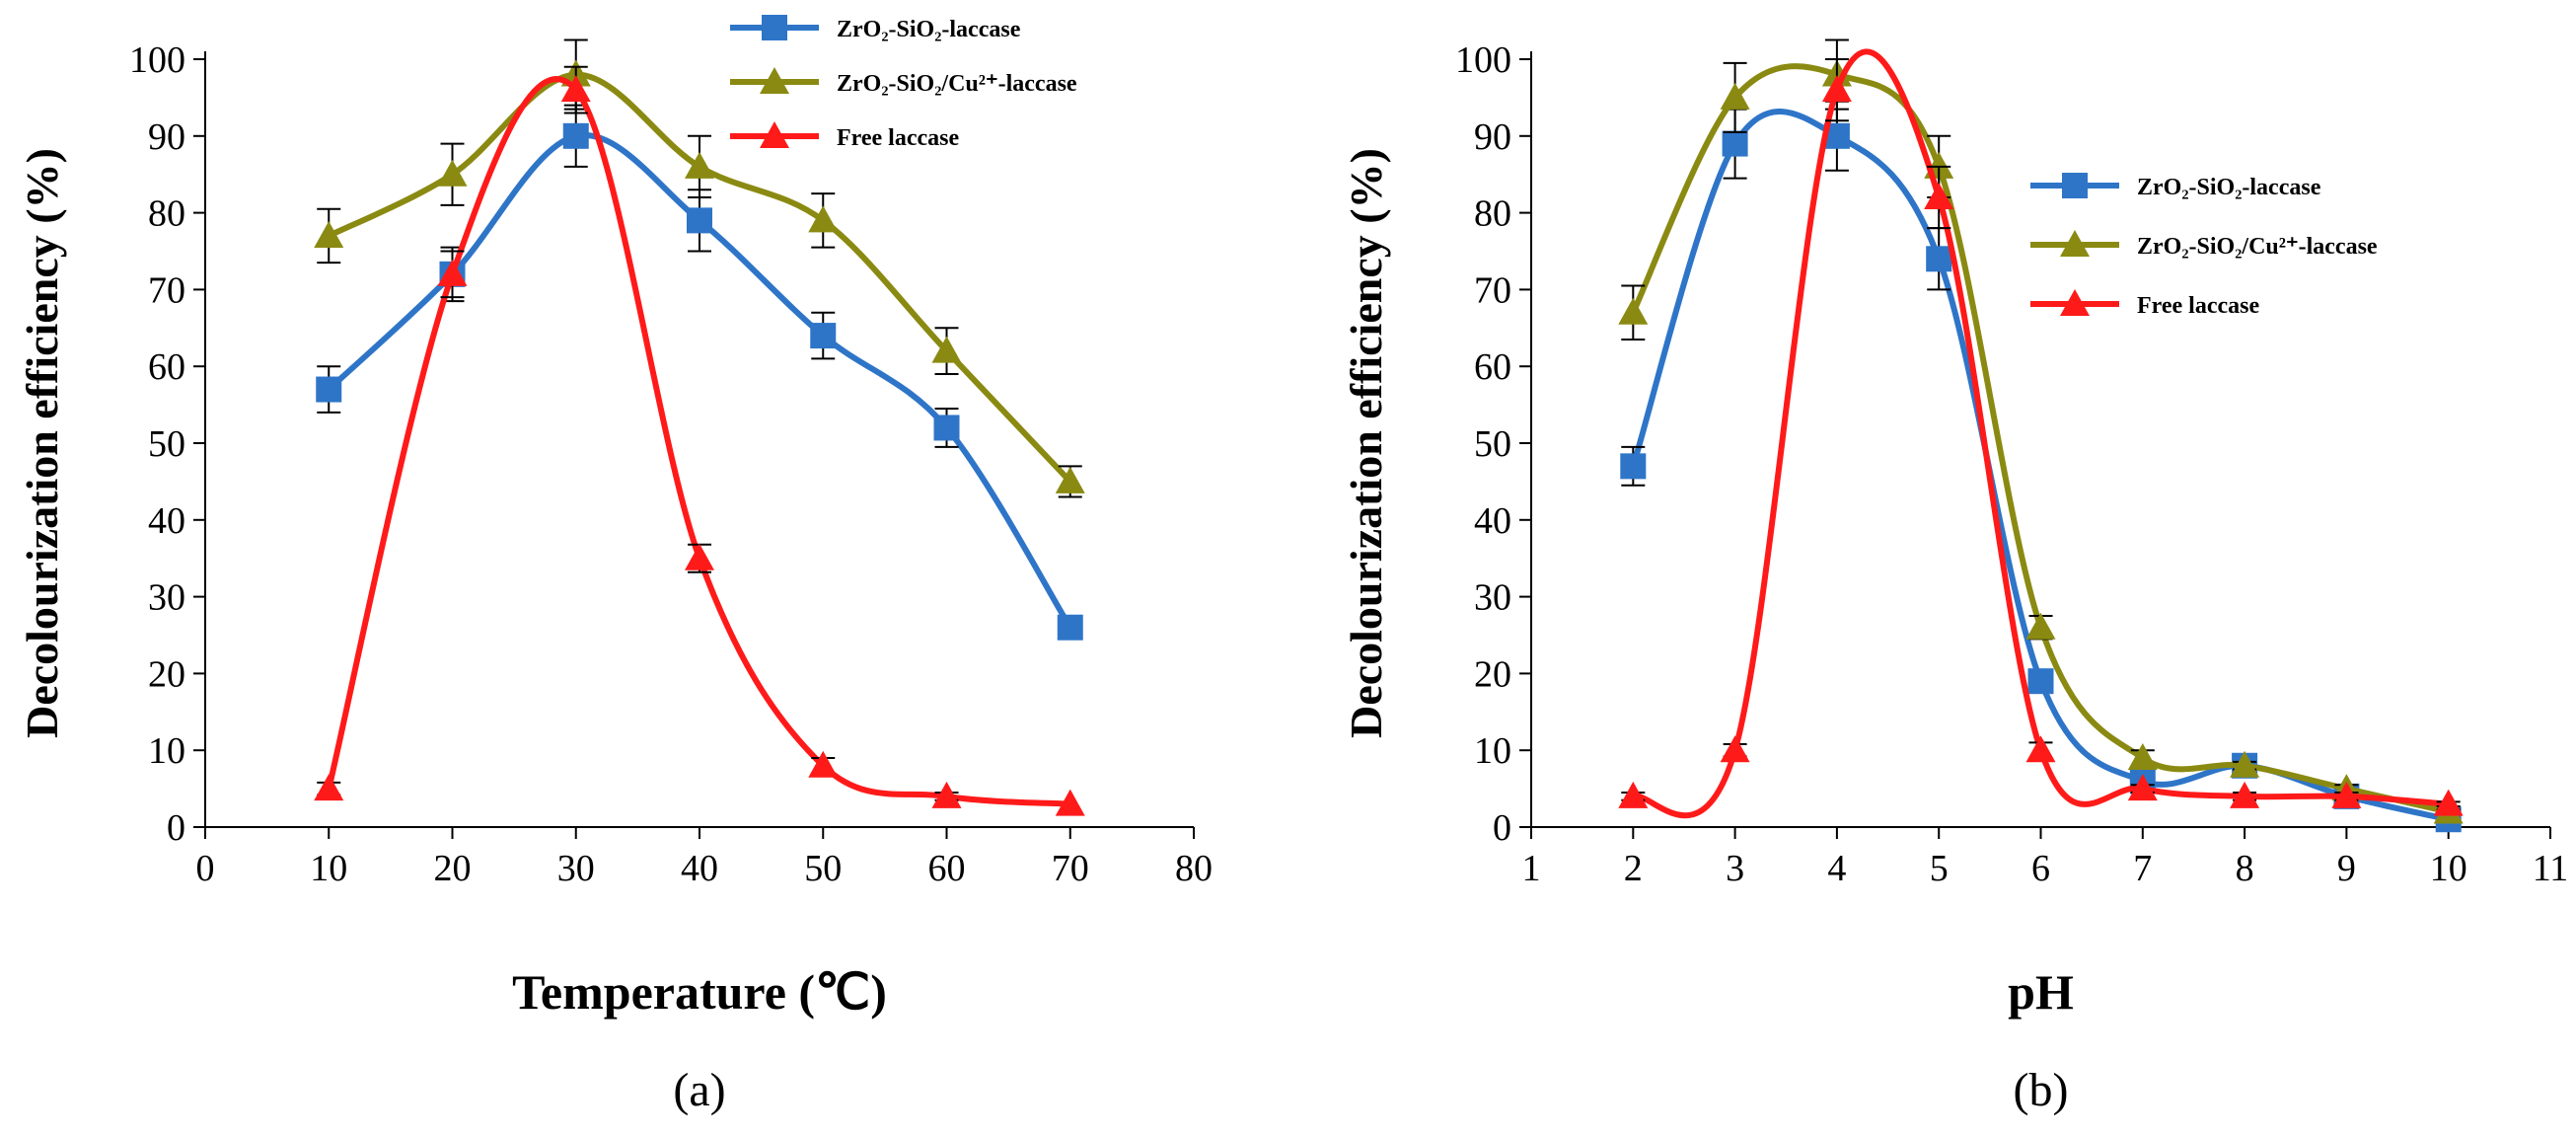 The width and height of the screenshot is (2576, 1137). Describe the element at coordinates (699, 992) in the screenshot. I see `x-axis-label: Temperature (℃)` at that location.